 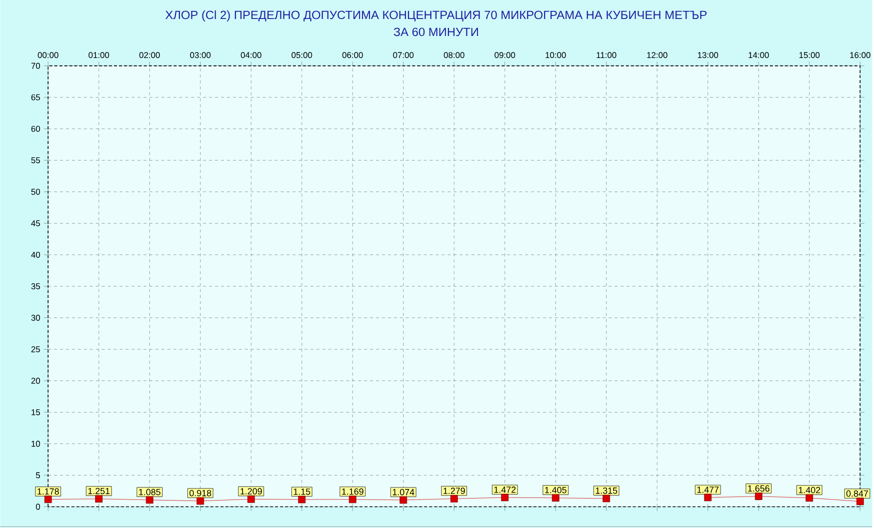 I want to click on y-tick-label: 5, so click(x=38, y=475).